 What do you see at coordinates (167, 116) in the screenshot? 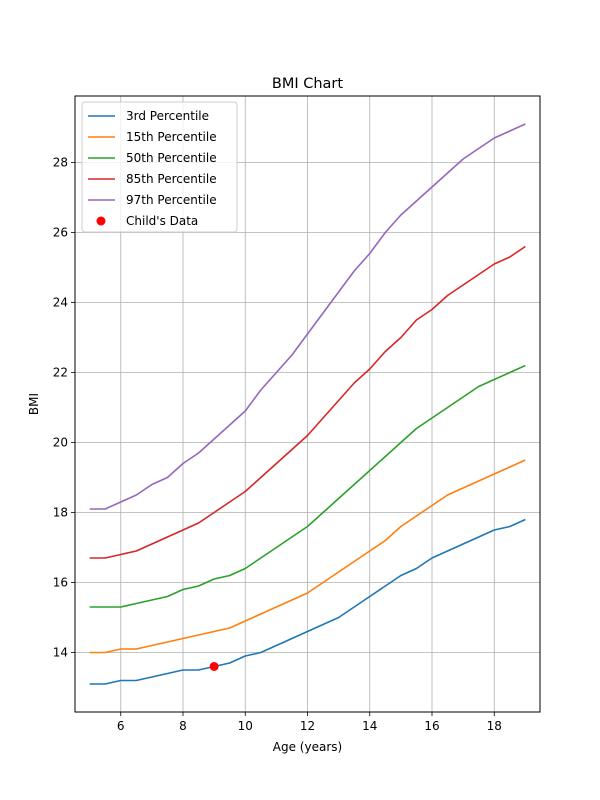
I see `legend-label: 3rd Percentile` at bounding box center [167, 116].